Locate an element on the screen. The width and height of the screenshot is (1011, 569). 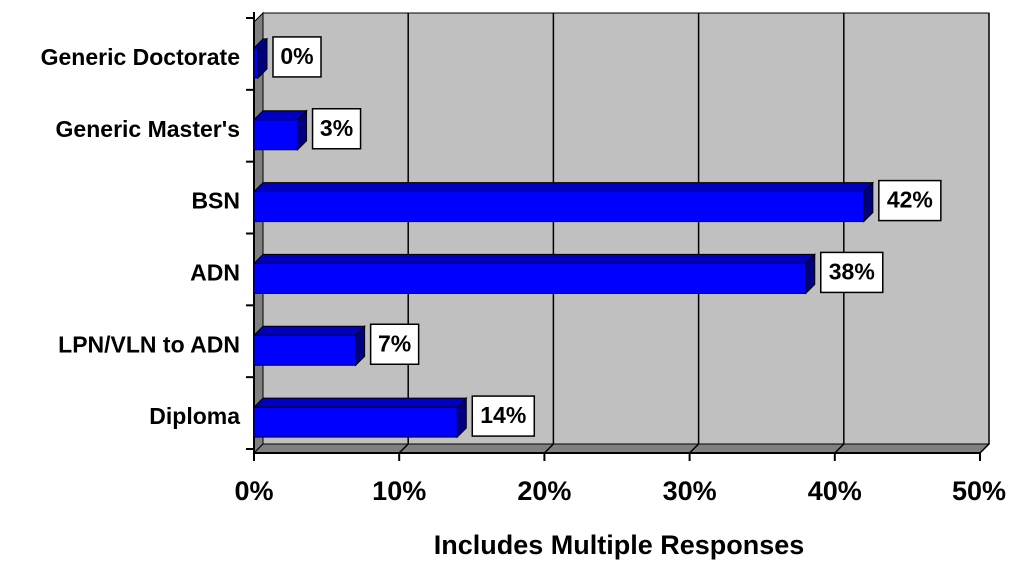
data-label-text: 38% is located at coordinates (852, 271).